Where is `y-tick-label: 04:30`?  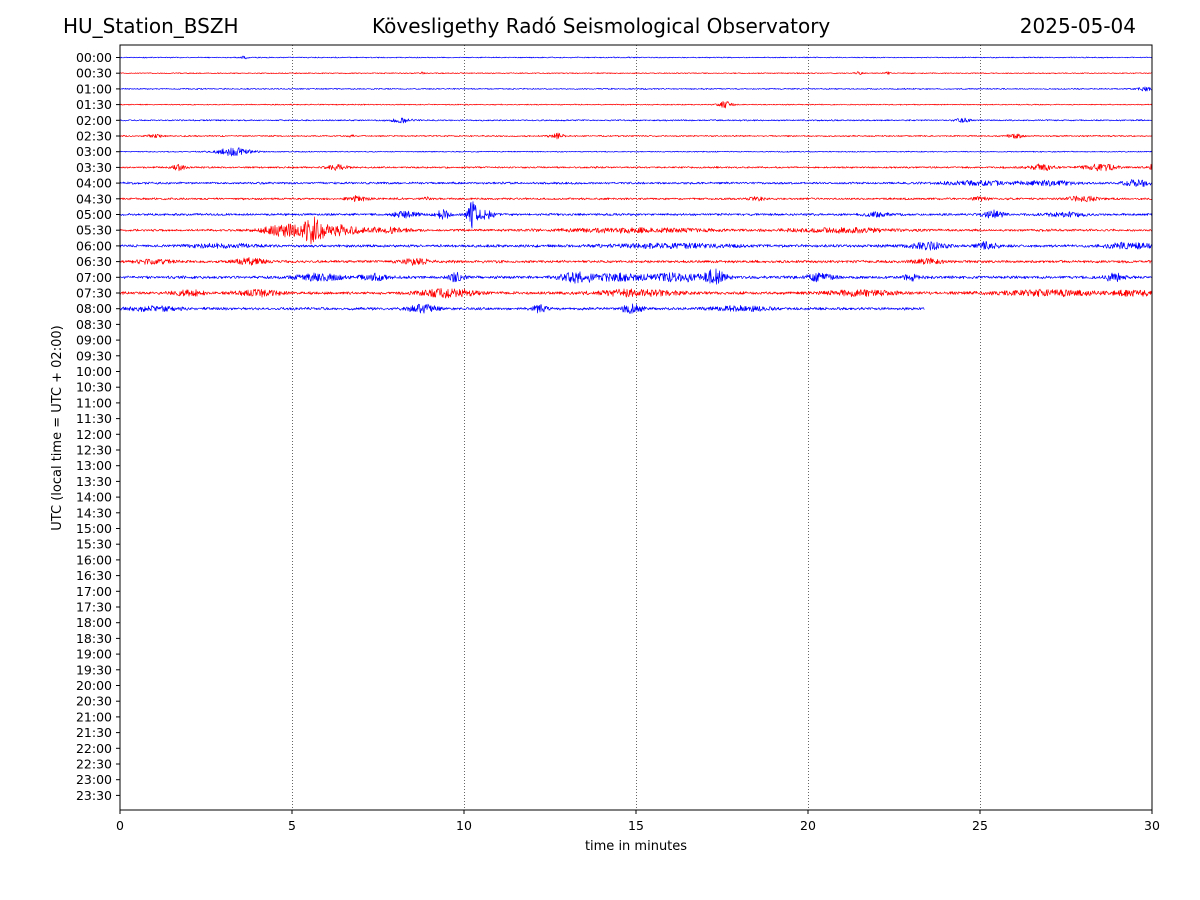 y-tick-label: 04:30 is located at coordinates (94, 198).